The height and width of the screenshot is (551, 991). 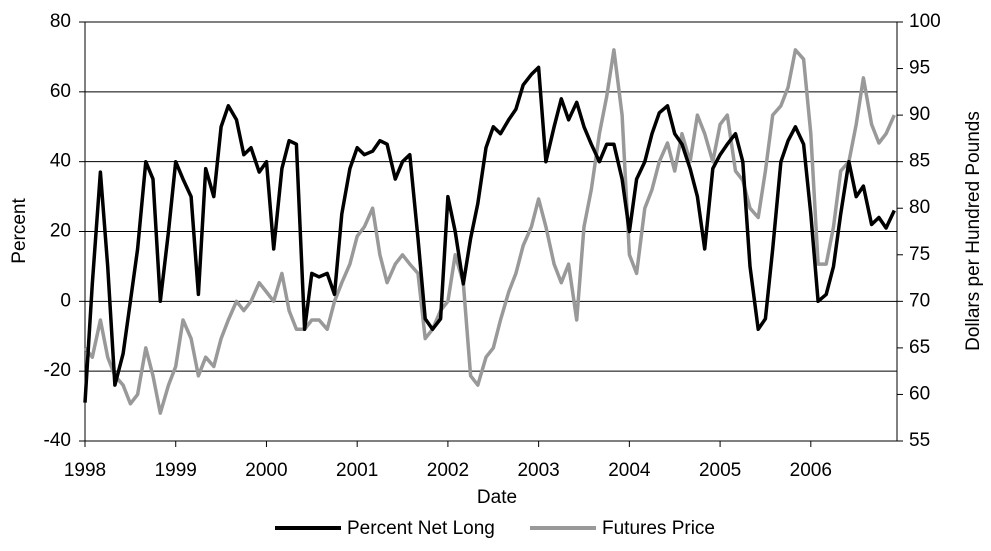 What do you see at coordinates (919, 300) in the screenshot?
I see `y2-tick-label: 70` at bounding box center [919, 300].